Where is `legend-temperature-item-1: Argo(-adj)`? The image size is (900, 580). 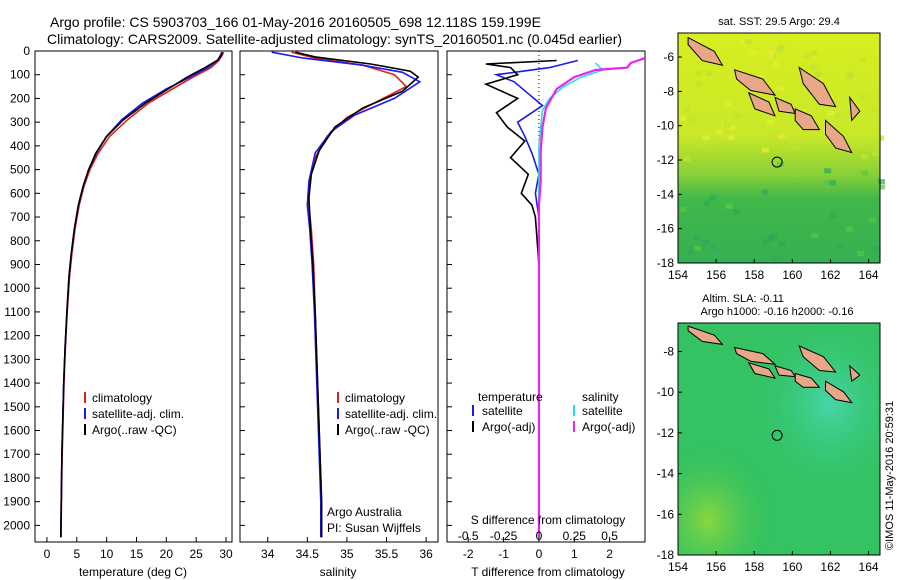
legend-temperature-item-1: Argo(-adj) is located at coordinates (508, 427).